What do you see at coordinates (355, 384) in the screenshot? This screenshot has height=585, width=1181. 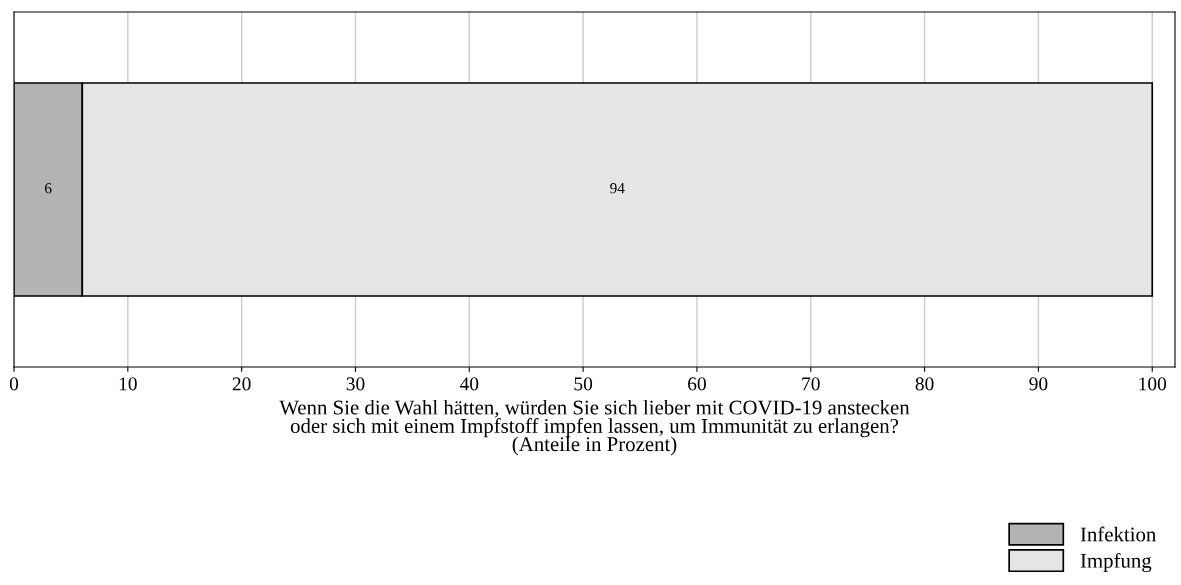 I see `x-tick-label: 30` at bounding box center [355, 384].